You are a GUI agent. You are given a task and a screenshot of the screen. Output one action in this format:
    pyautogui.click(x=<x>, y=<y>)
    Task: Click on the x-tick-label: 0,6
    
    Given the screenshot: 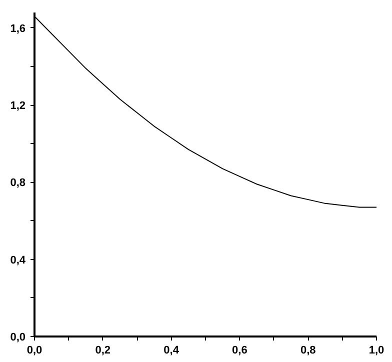 What is the action you would take?
    pyautogui.click(x=240, y=350)
    